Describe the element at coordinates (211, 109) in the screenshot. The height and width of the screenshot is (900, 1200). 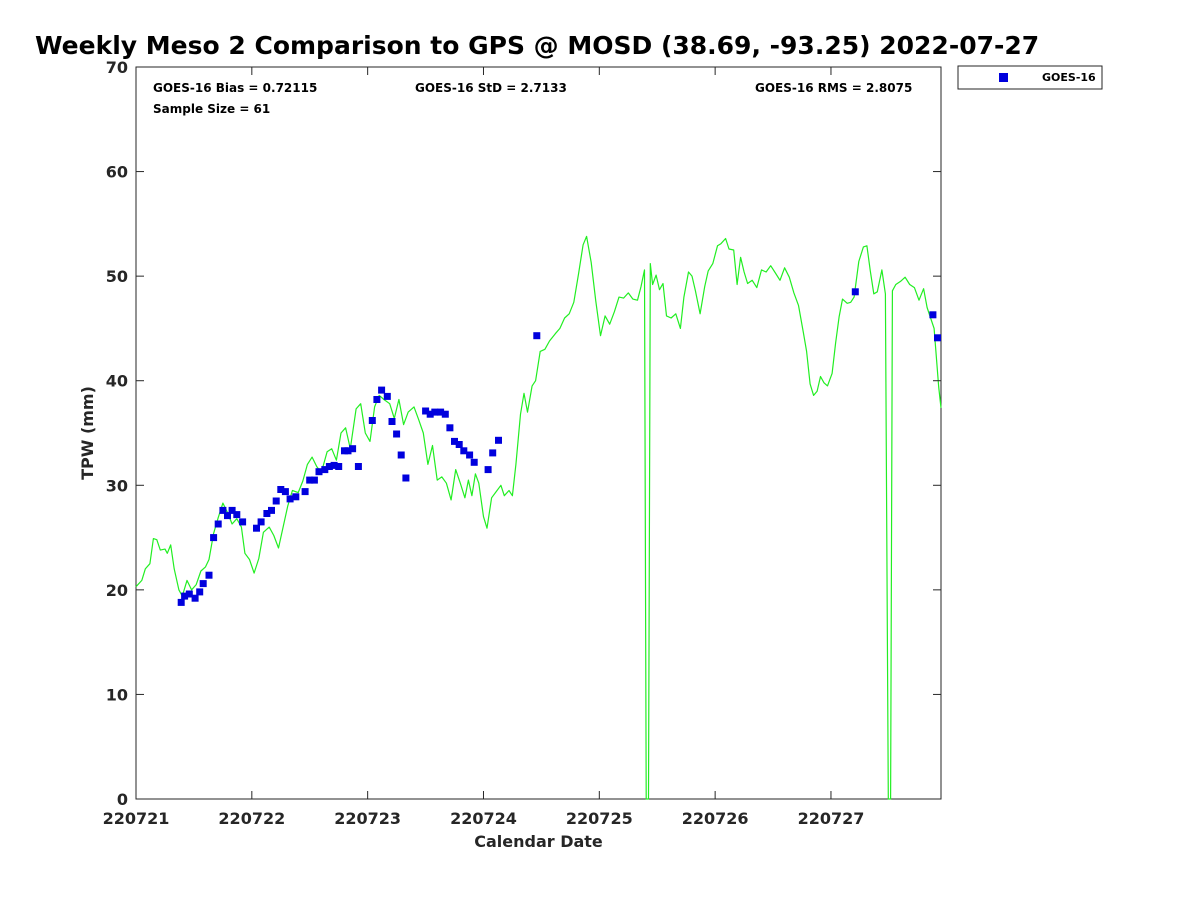
I see `stat-sample-size: Sample Size = 61` at that location.